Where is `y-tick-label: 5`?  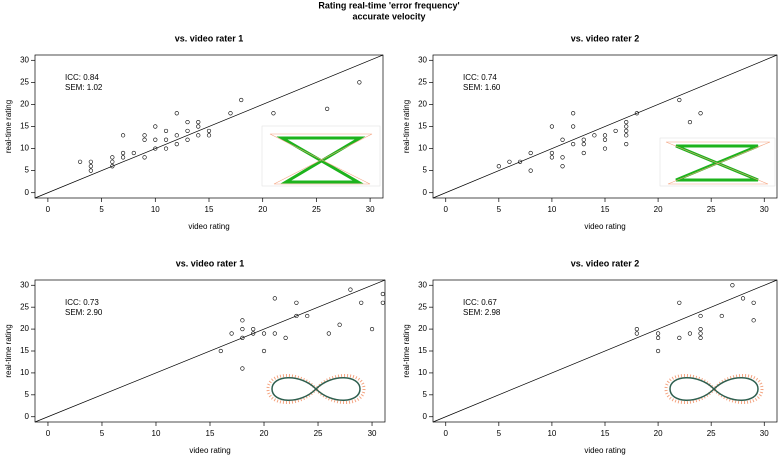 y-tick-label: 5 is located at coordinates (425, 170).